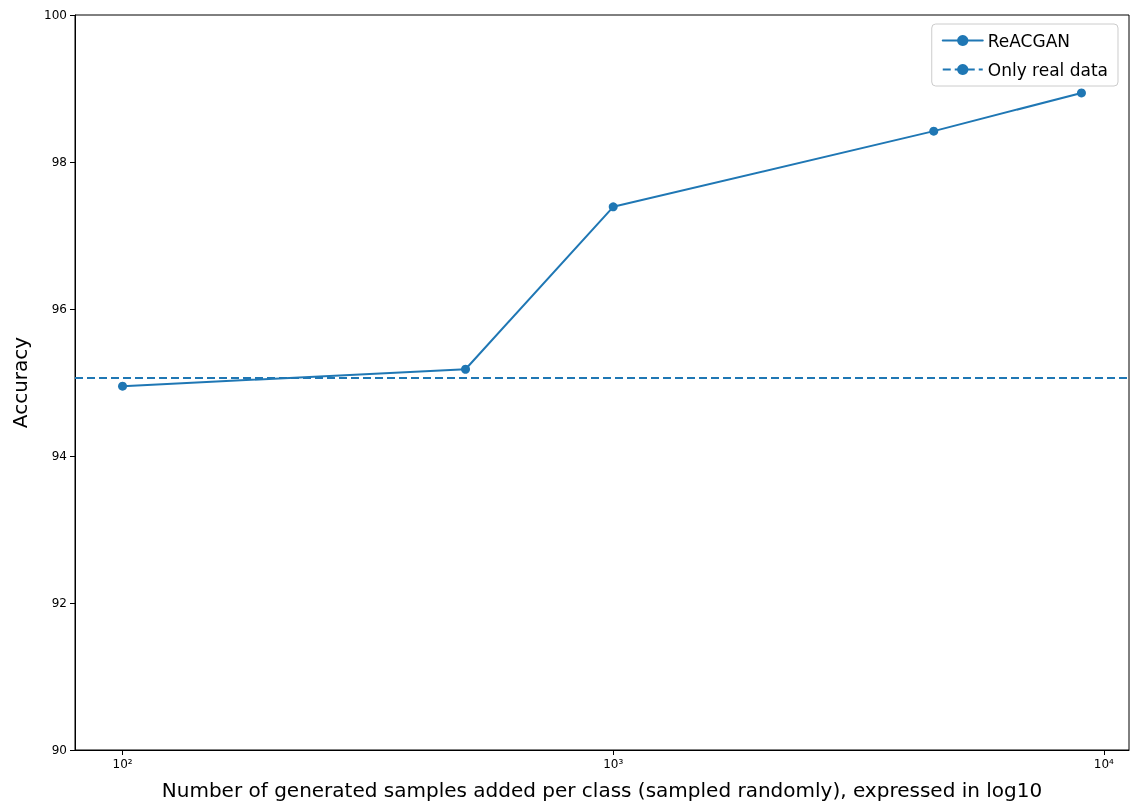 Image resolution: width=1130 pixels, height=810 pixels. What do you see at coordinates (613, 764) in the screenshot?
I see `x-tick-label: 10³` at bounding box center [613, 764].